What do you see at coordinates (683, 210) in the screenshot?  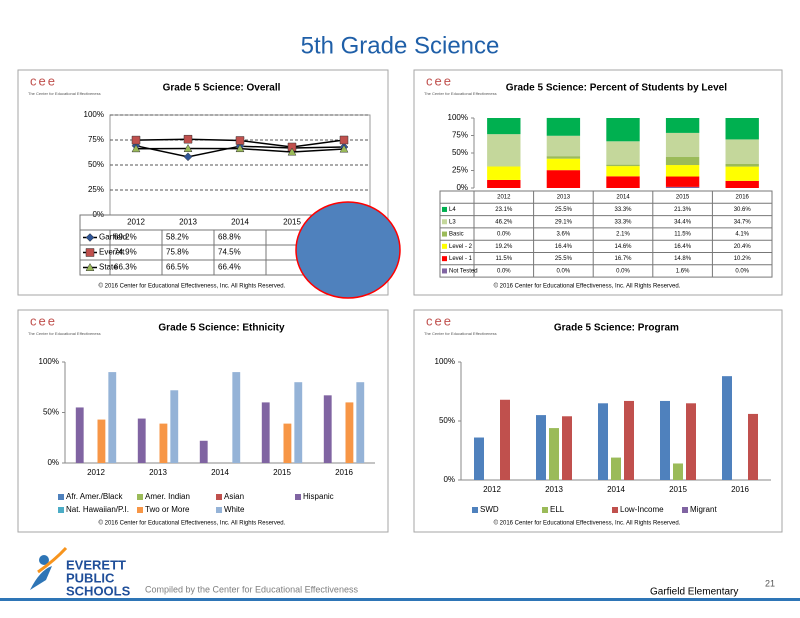 I see `data-label: 21.3%` at bounding box center [683, 210].